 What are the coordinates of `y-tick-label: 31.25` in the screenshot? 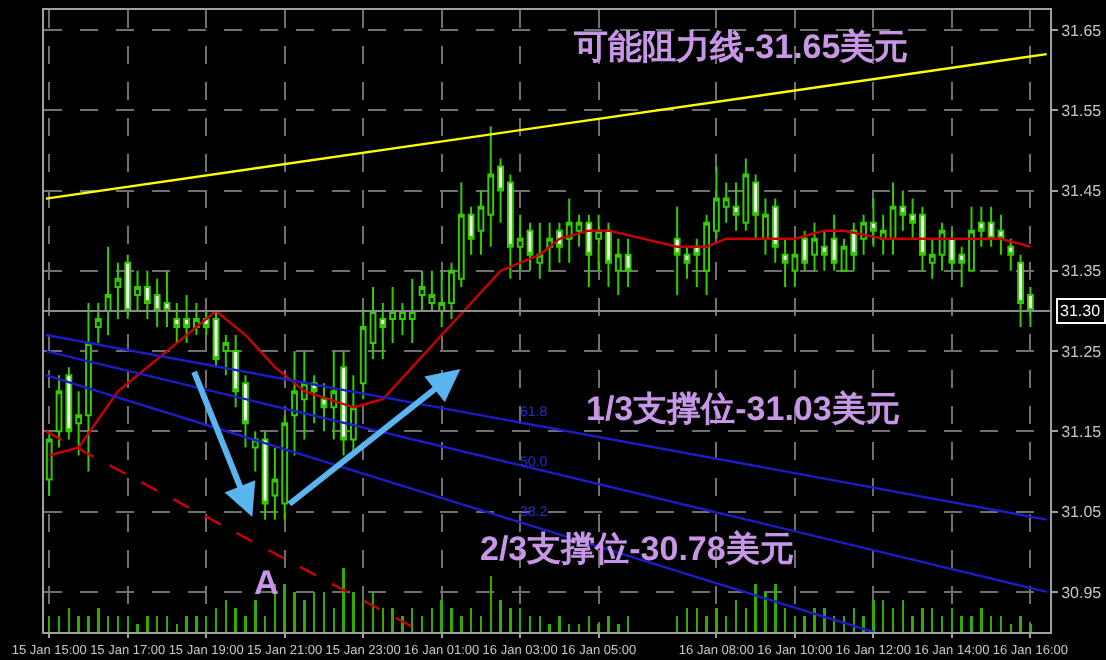 It's located at (1082, 351).